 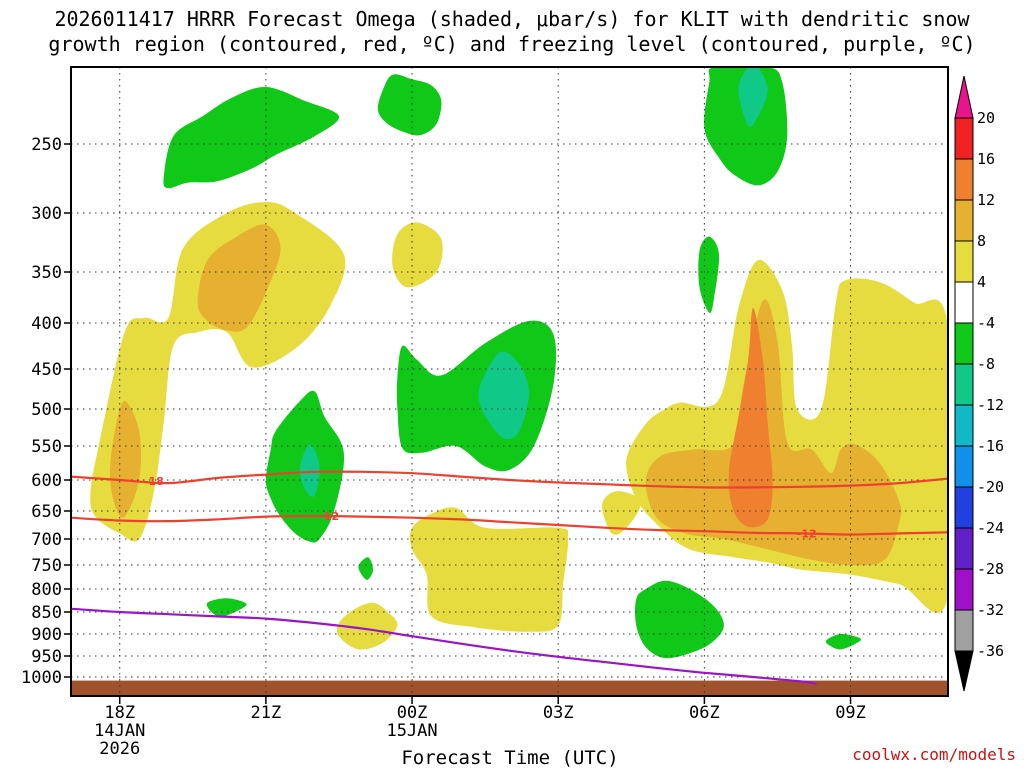 What do you see at coordinates (46, 635) in the screenshot?
I see `y-tick-label-900: 900` at bounding box center [46, 635].